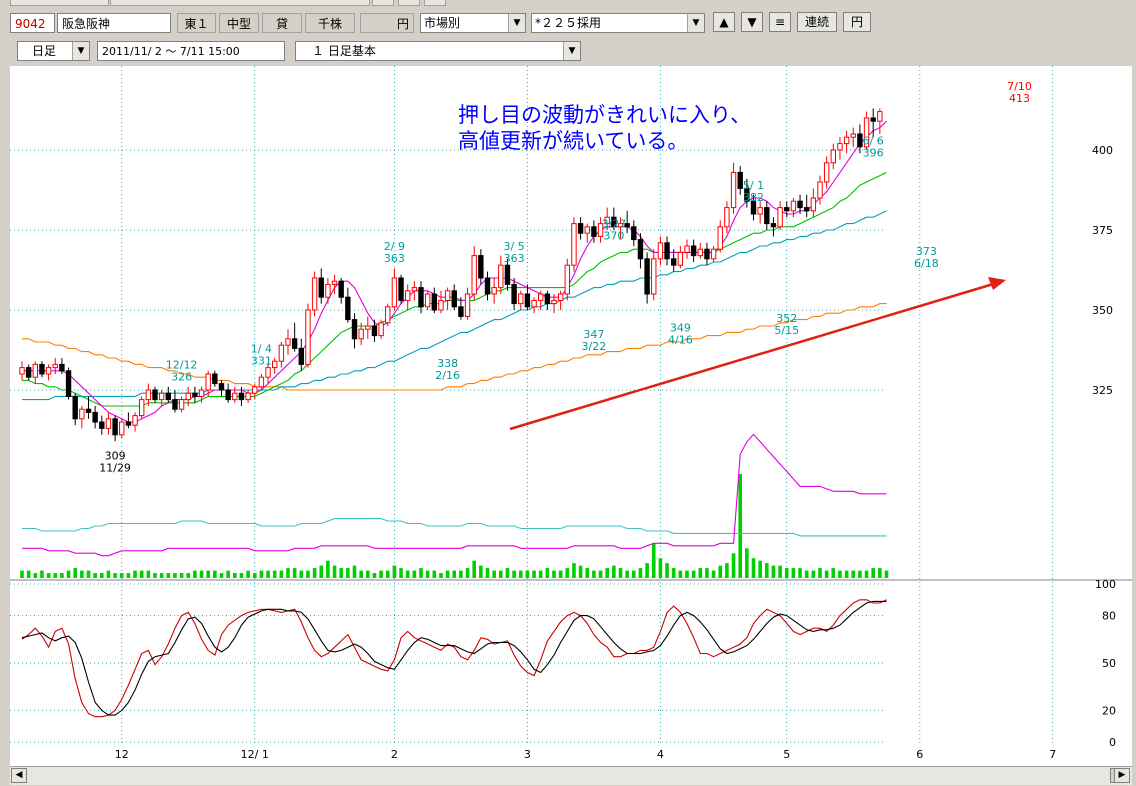 This screenshot has width=1136, height=786. What do you see at coordinates (752, 22) in the screenshot?
I see `down-arrow-icon: ▼` at bounding box center [752, 22].